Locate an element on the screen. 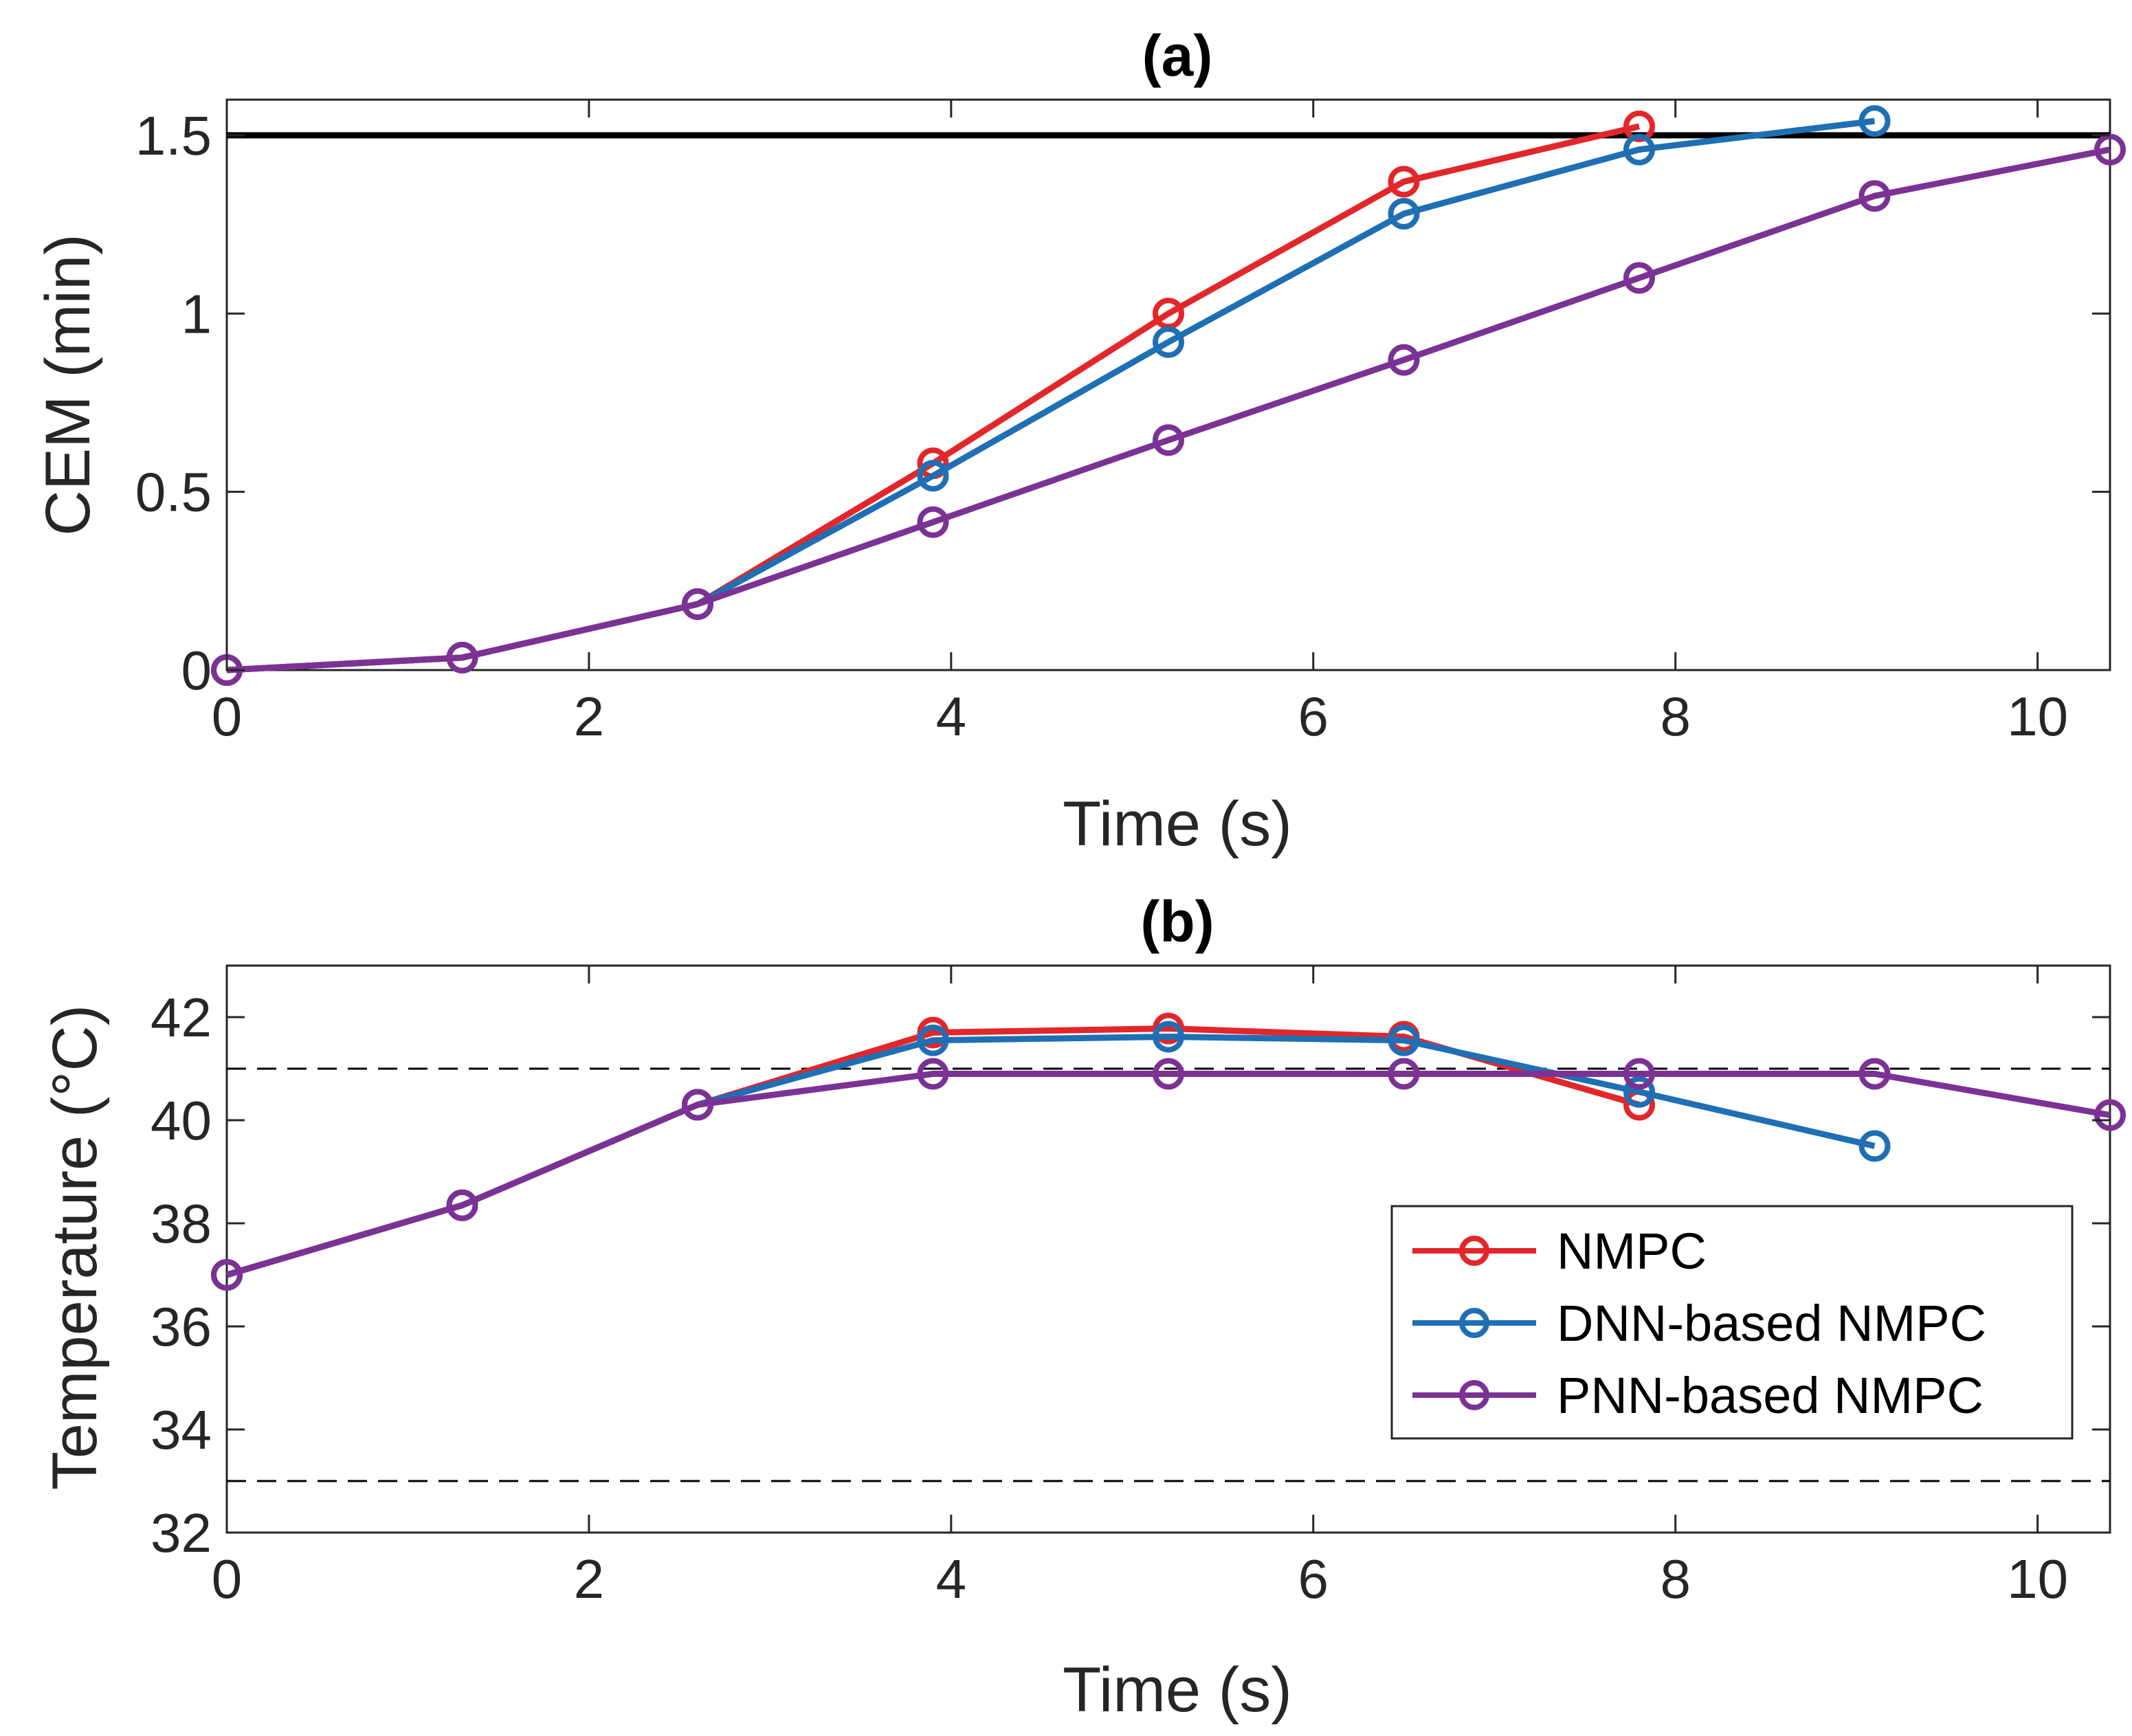  panel-b-y-tick-label: 40 is located at coordinates (181, 1120).